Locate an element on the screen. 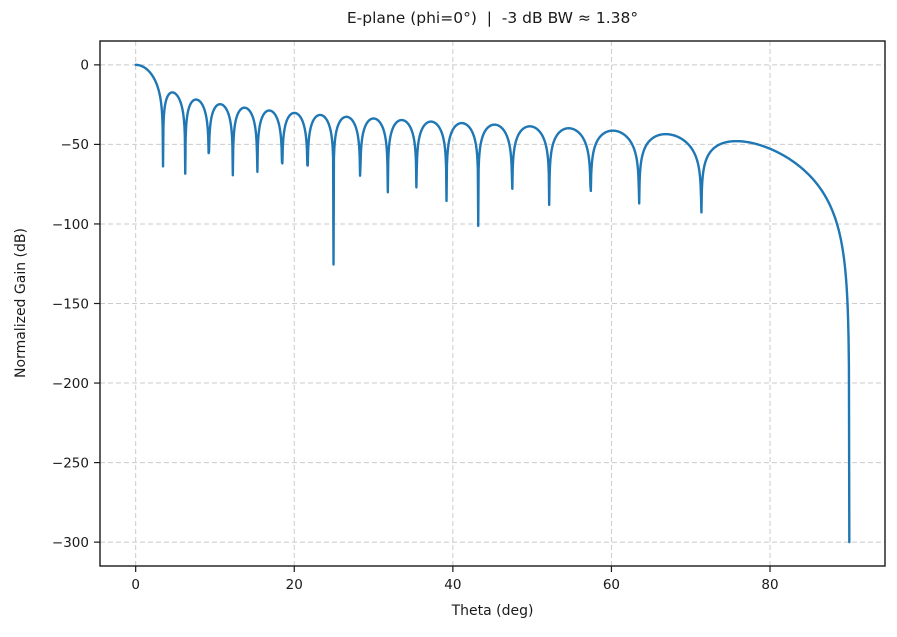 The image size is (897, 637). chart-title: E-plane (phi=0°) | -3 dB BW ≈ 1.38° is located at coordinates (492, 18).